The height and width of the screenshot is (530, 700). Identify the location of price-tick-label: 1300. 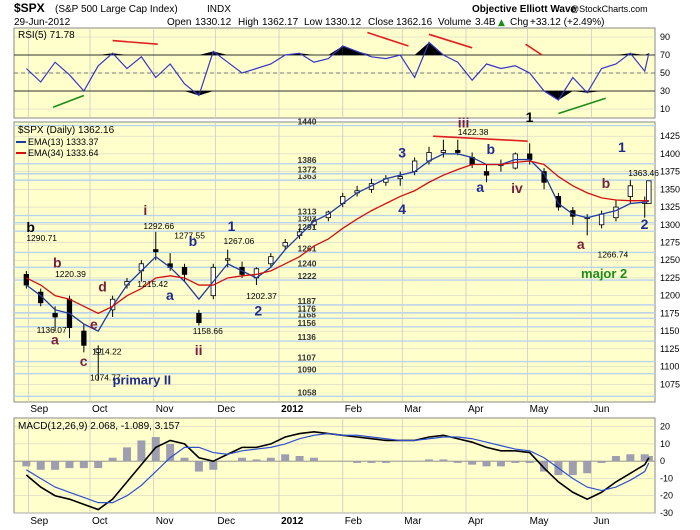
(670, 225).